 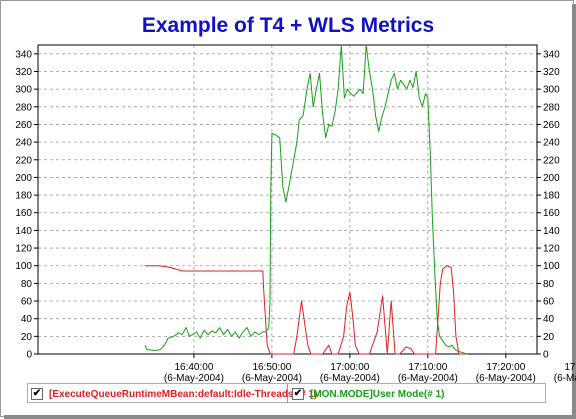 I want to click on y-tick-label-left: 320, so click(x=23, y=72).